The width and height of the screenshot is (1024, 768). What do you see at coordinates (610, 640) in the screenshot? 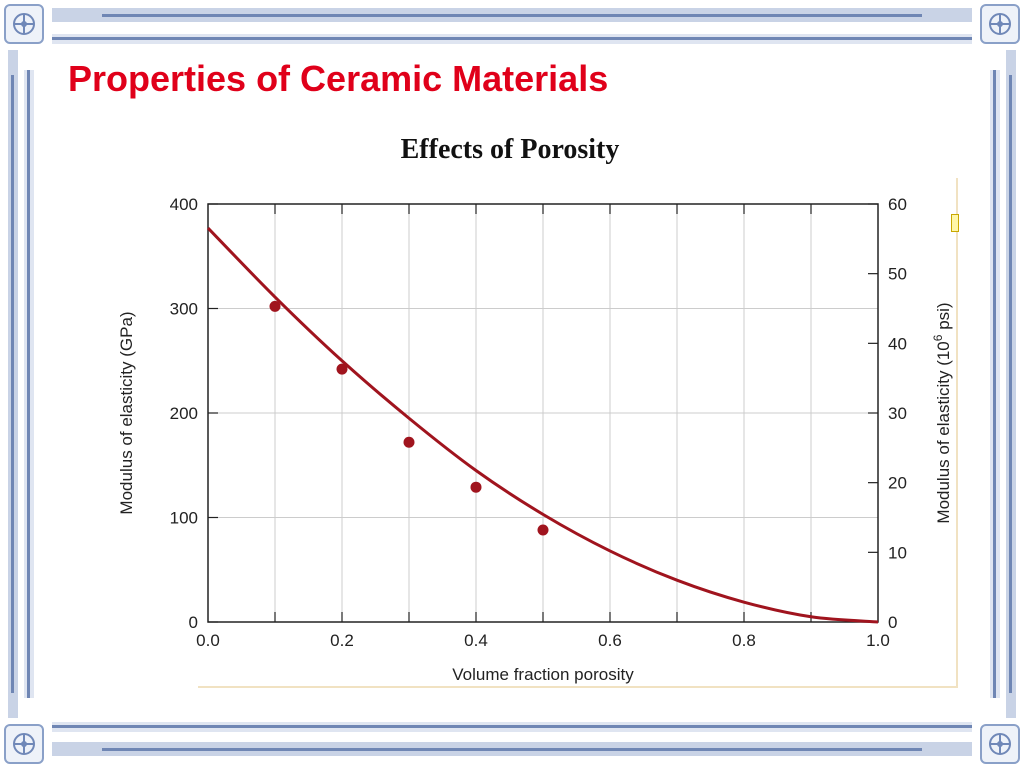
I see `x-tick-label: 0.6` at bounding box center [610, 640].